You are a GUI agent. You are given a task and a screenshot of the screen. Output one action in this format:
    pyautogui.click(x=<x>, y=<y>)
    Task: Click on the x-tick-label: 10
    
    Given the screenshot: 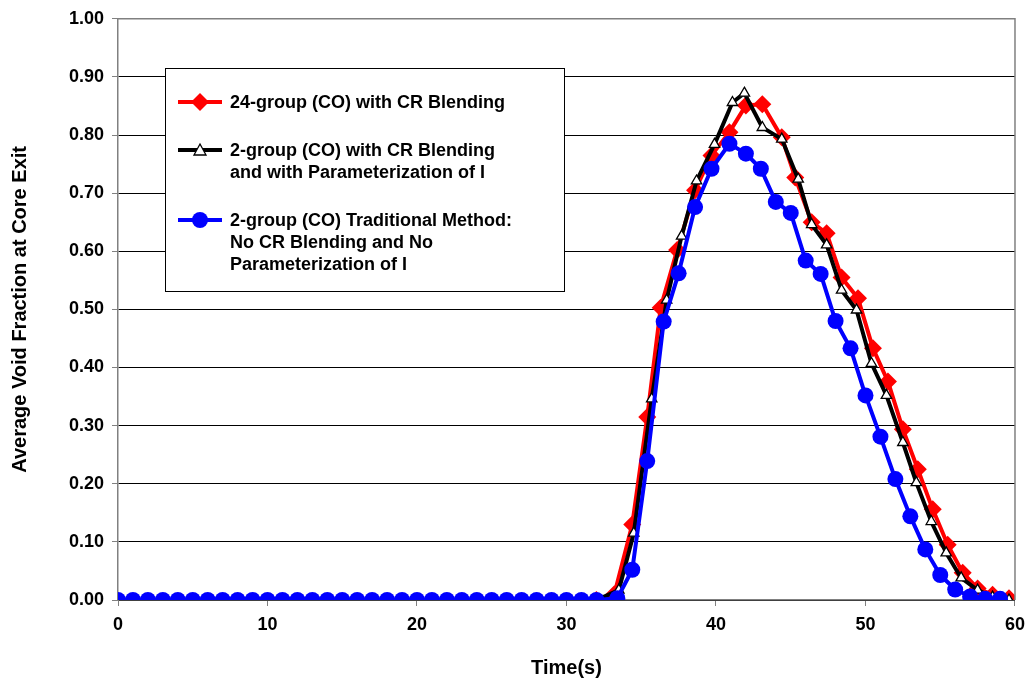 What is the action you would take?
    pyautogui.click(x=267, y=623)
    